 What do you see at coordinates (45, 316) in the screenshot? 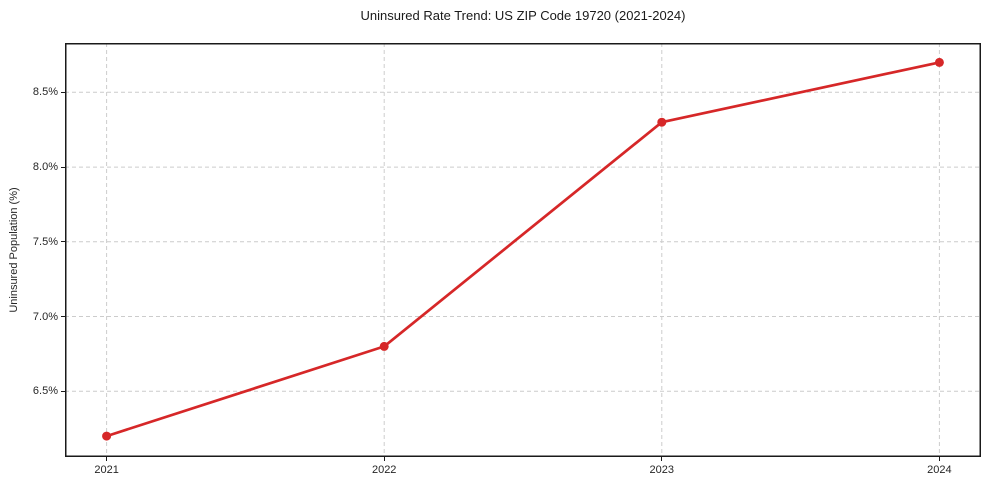
I see `y-tick-label: 7.0%` at bounding box center [45, 316].